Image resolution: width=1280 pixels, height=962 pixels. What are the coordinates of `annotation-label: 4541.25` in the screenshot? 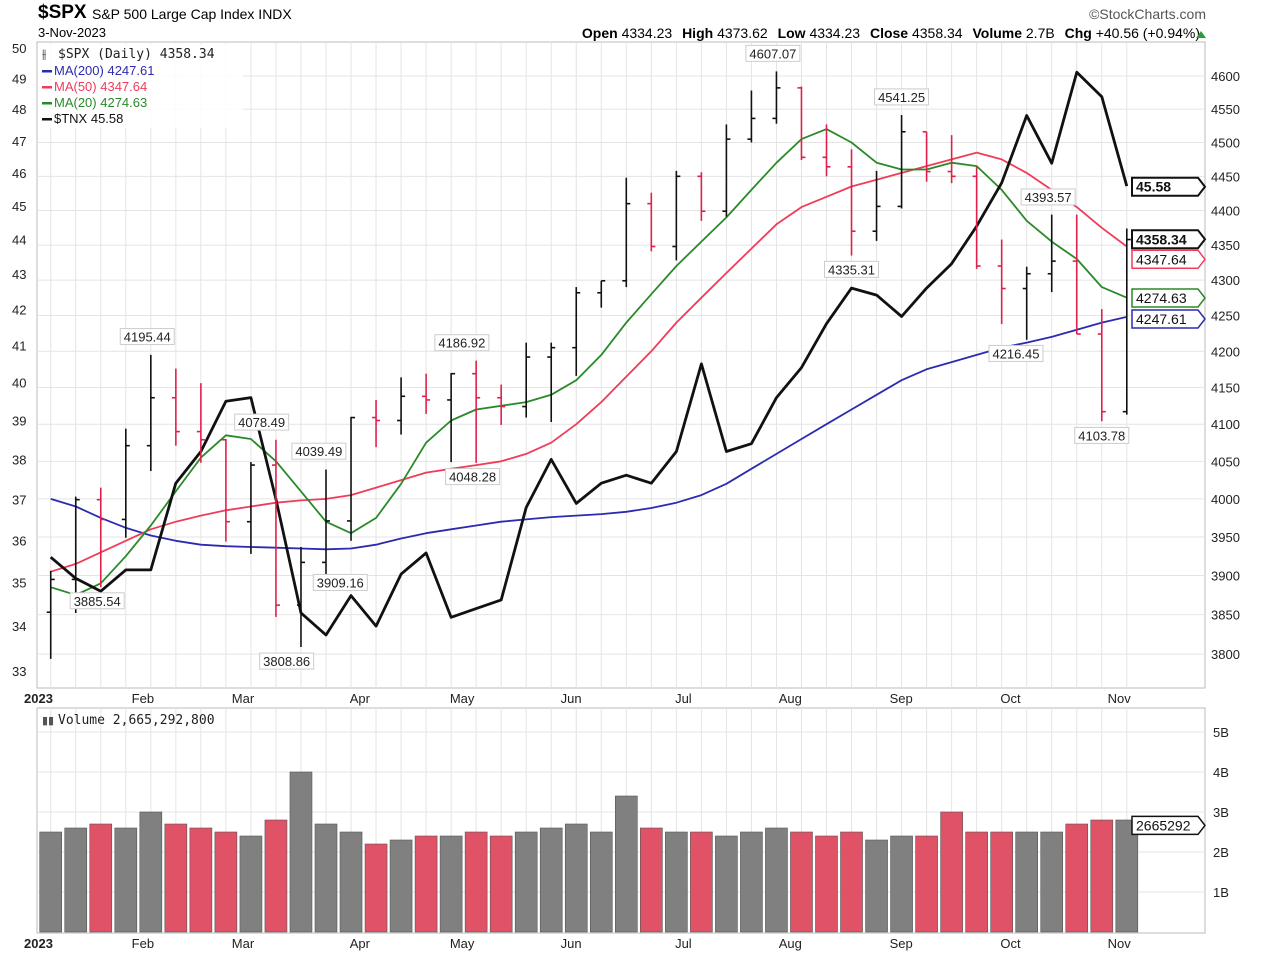 It's located at (901, 97).